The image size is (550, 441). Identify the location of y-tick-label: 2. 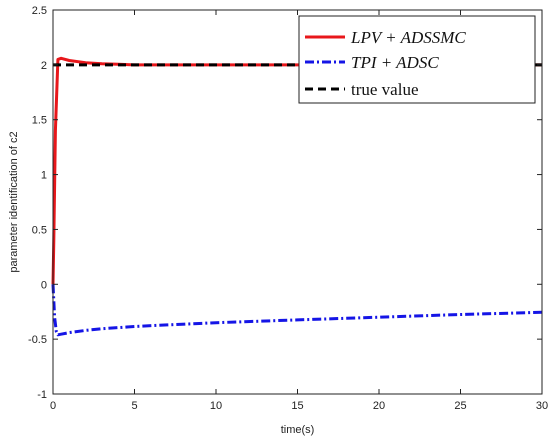
(44, 66).